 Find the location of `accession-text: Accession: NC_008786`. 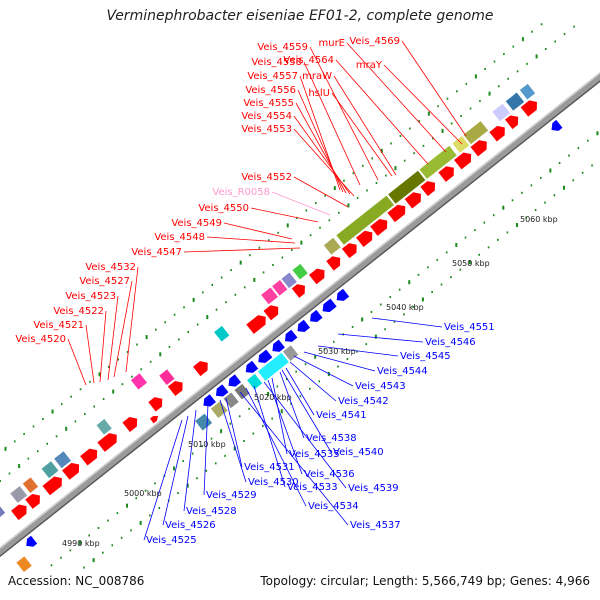

accession-text: Accession: NC_008786 is located at coordinates (76, 581).